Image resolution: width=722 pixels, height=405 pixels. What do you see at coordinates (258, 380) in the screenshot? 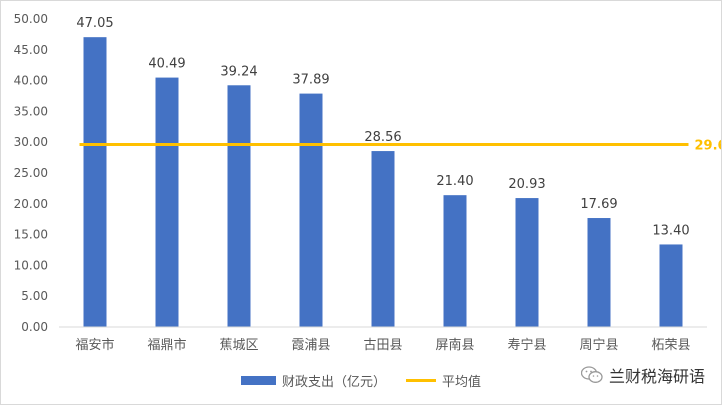
I see `legend-bar-swatch` at bounding box center [258, 380].